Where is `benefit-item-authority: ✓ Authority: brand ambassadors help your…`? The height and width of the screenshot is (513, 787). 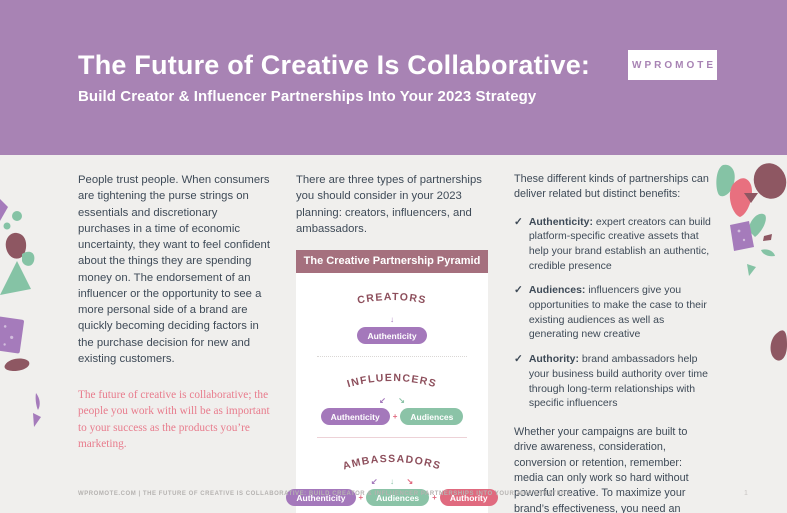 benefit-item-authority: ✓ Authority: brand ambassadors help your… is located at coordinates (612, 381).